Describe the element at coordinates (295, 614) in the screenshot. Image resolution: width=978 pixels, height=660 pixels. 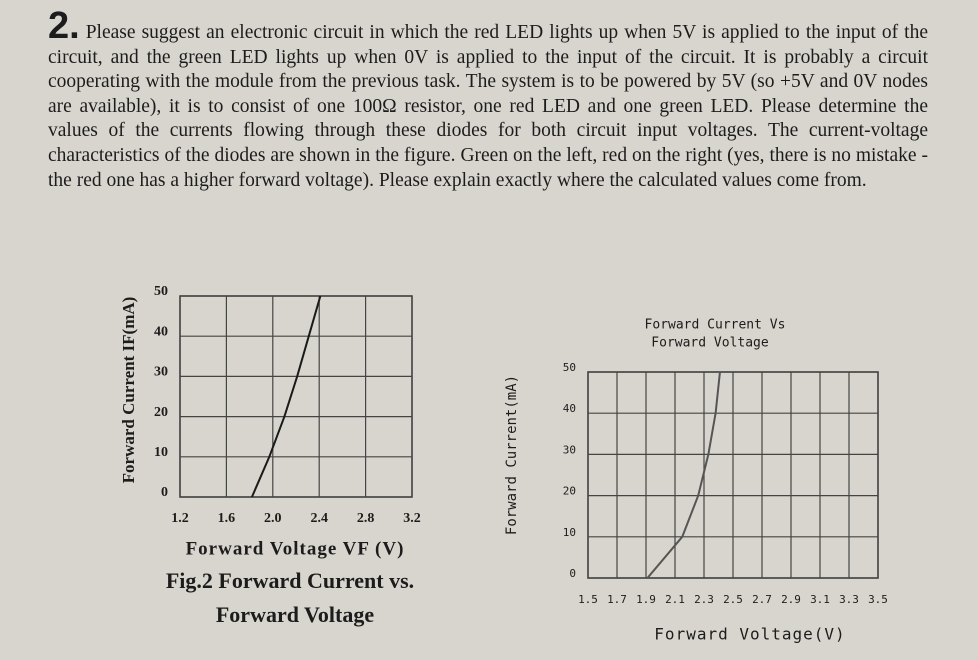
I see `figure-caption: Forward Voltage` at that location.